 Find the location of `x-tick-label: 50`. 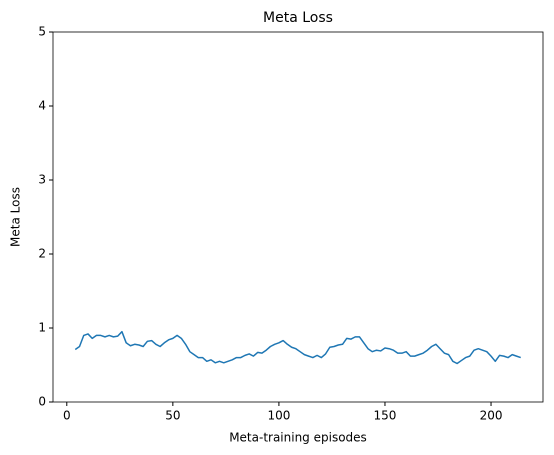

x-tick-label: 50 is located at coordinates (172, 416).